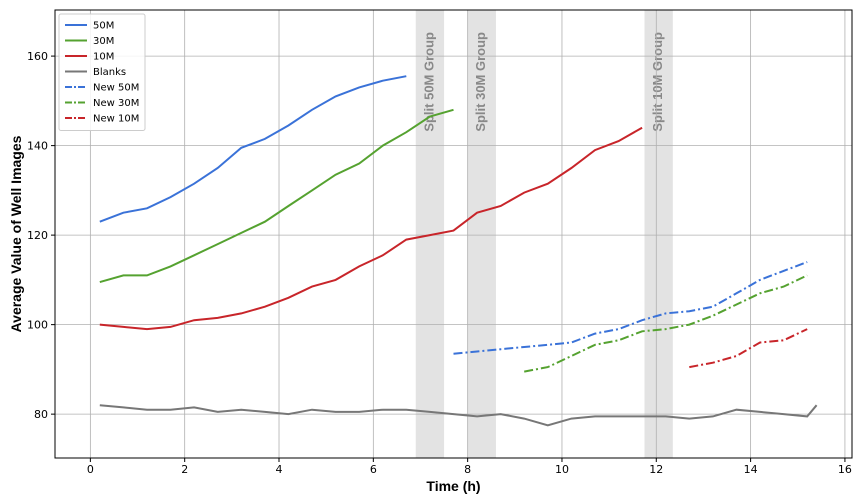 Image resolution: width=864 pixels, height=504 pixels. I want to click on y-tick-label: 160, so click(37, 56).